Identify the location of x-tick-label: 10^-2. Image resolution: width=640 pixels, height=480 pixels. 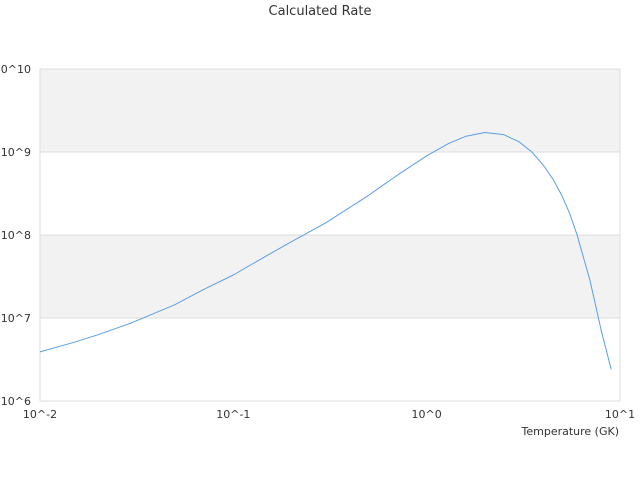
(40, 414).